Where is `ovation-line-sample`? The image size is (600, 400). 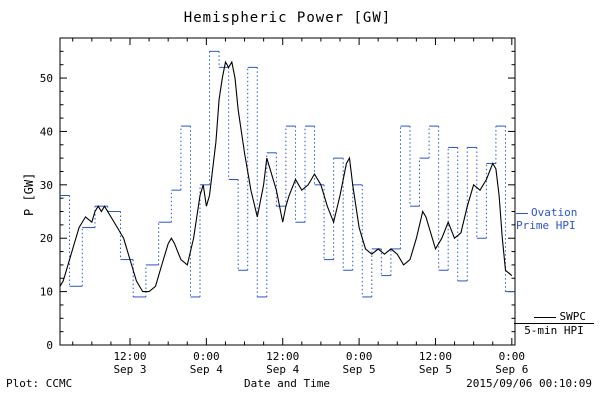 ovation-line-sample is located at coordinates (522, 213).